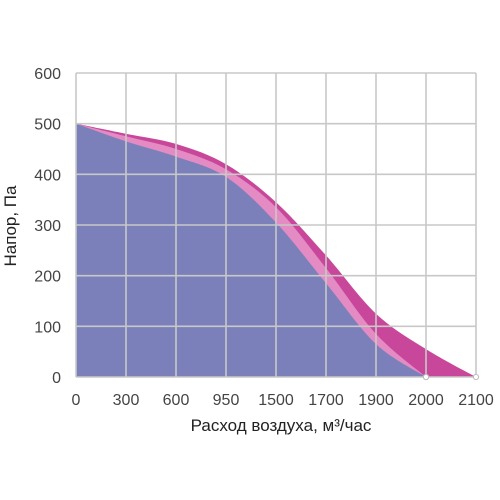  What do you see at coordinates (276, 400) in the screenshot?
I see `x-tick-1500: 1500` at bounding box center [276, 400].